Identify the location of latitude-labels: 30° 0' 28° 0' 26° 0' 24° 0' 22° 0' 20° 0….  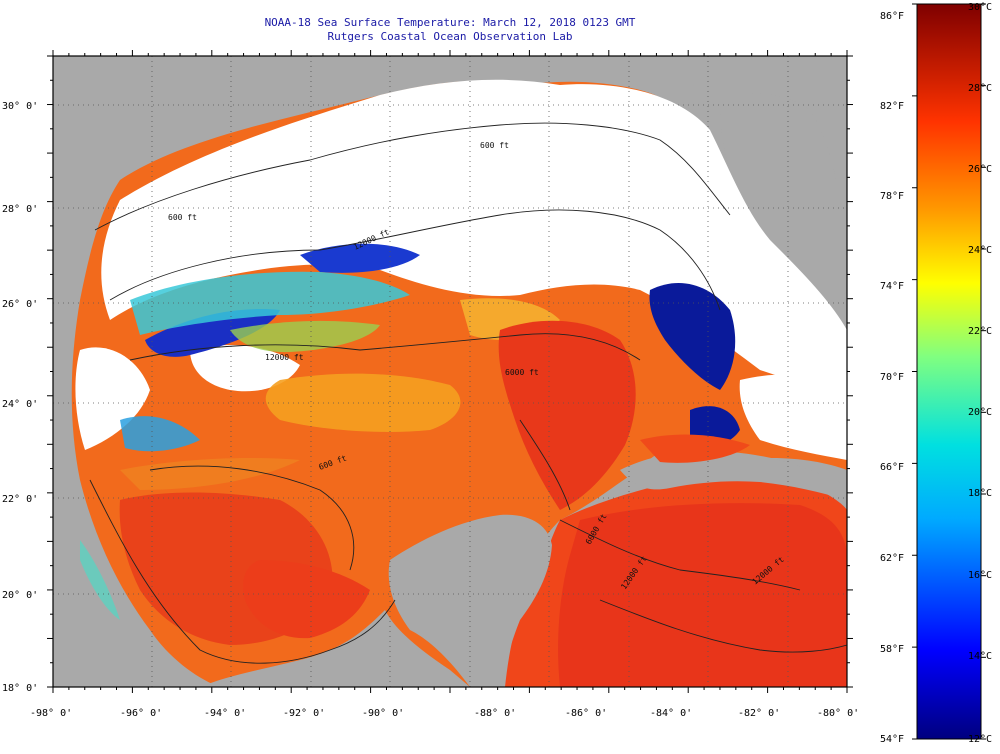
(20, 397).